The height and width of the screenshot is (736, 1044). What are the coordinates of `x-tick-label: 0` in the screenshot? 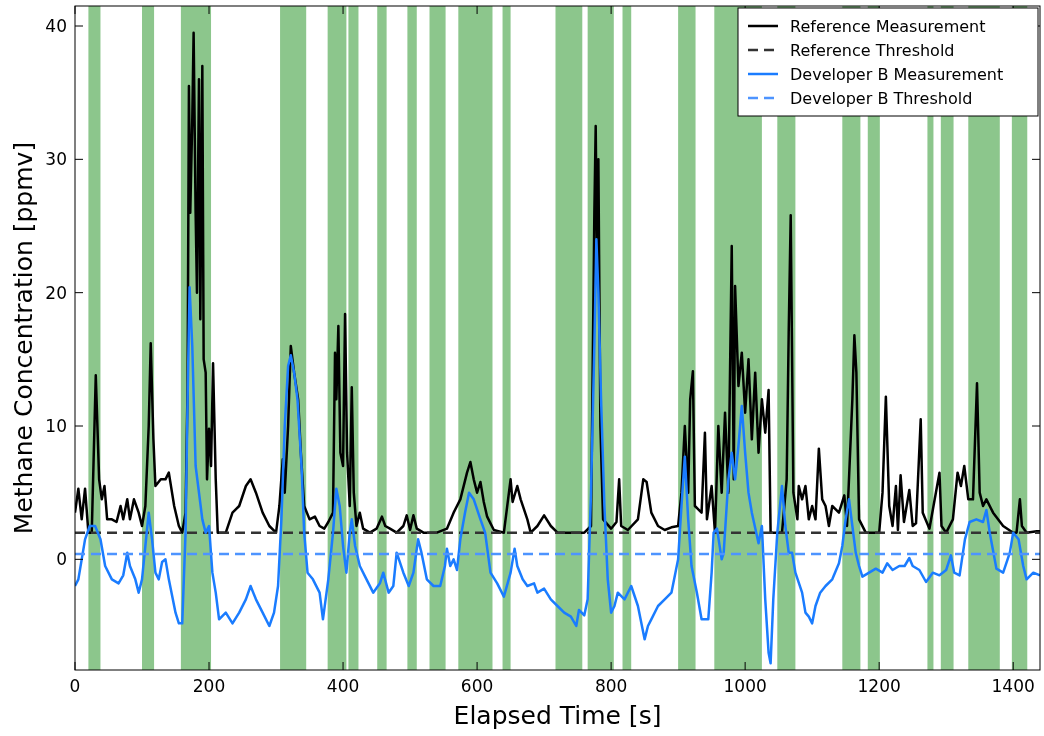 It's located at (75, 686).